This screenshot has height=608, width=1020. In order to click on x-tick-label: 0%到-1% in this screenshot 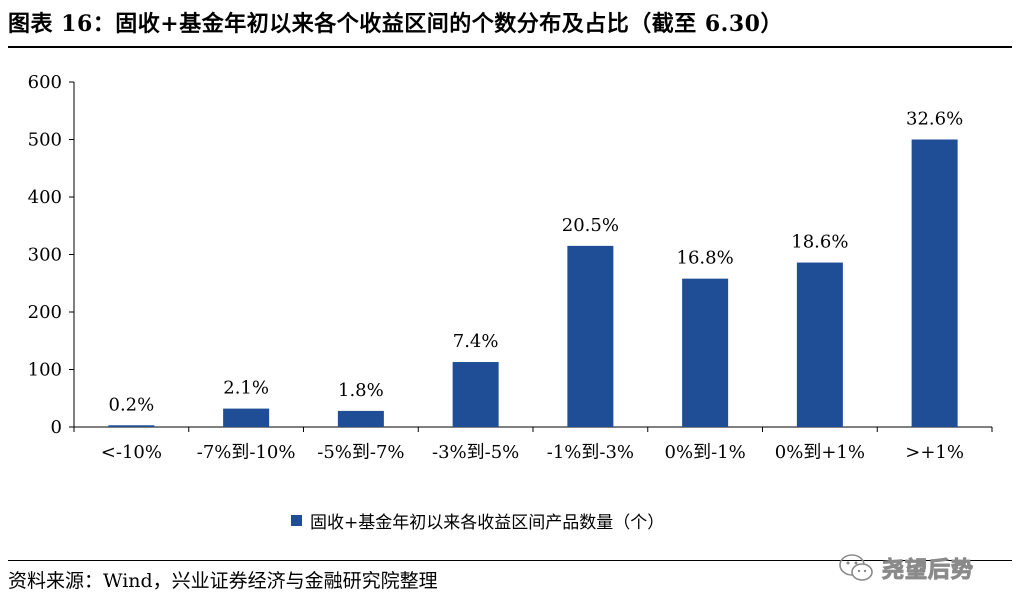, I will do `click(705, 452)`.